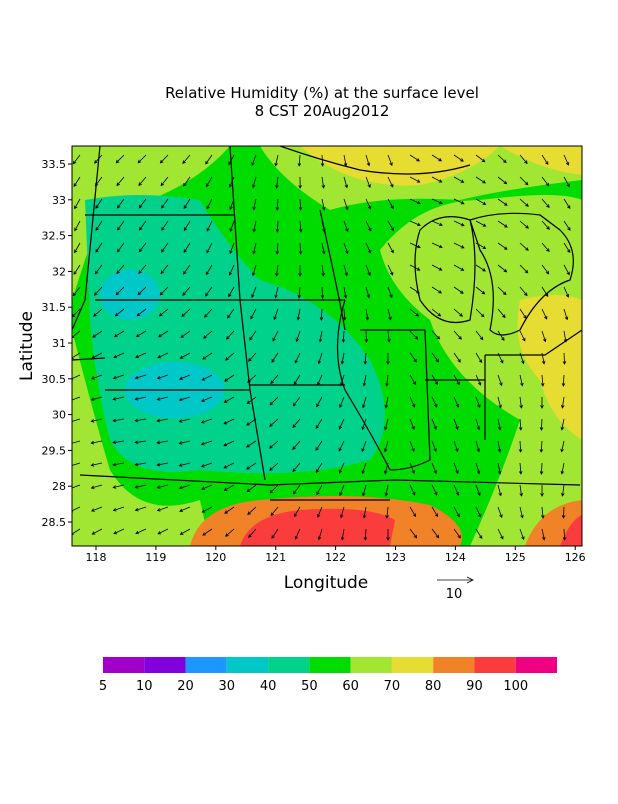  I want to click on y-tick-label: 31, so click(59, 343).